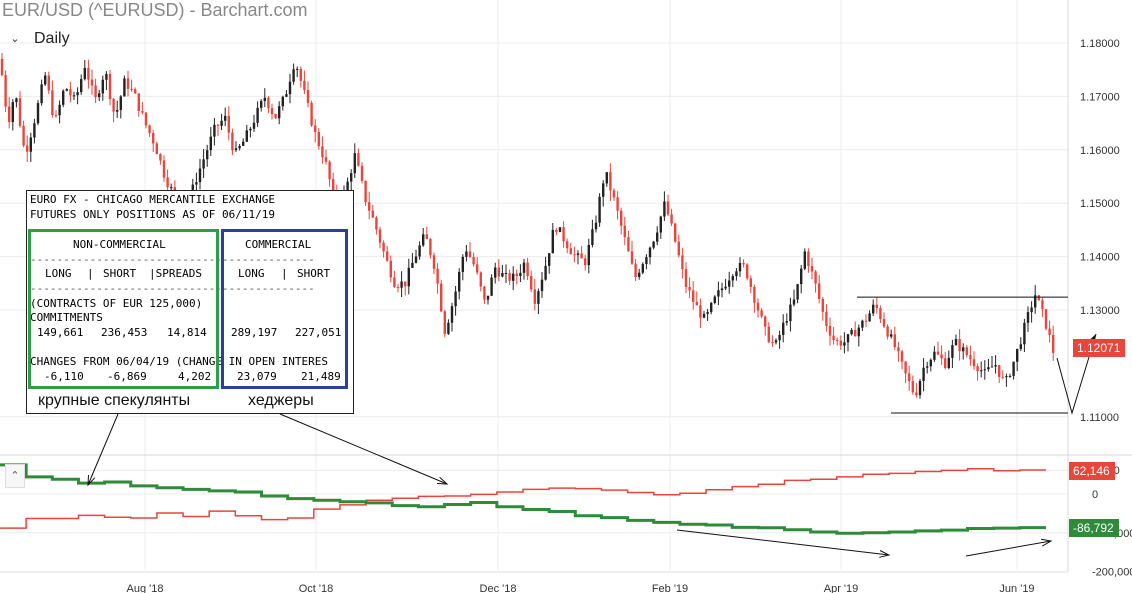  Describe the element at coordinates (1094, 528) in the screenshot. I see `commercial-last-tag: -86,792` at that location.